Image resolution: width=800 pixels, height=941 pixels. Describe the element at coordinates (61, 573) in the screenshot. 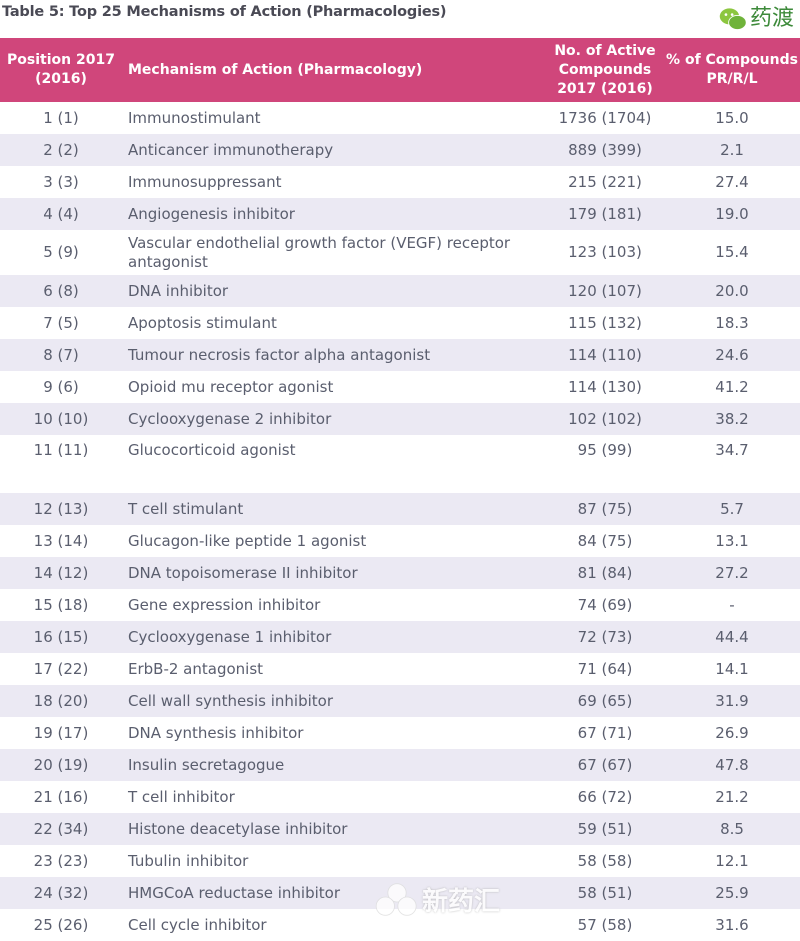

I see `cell-position: 14 (12)` at that location.